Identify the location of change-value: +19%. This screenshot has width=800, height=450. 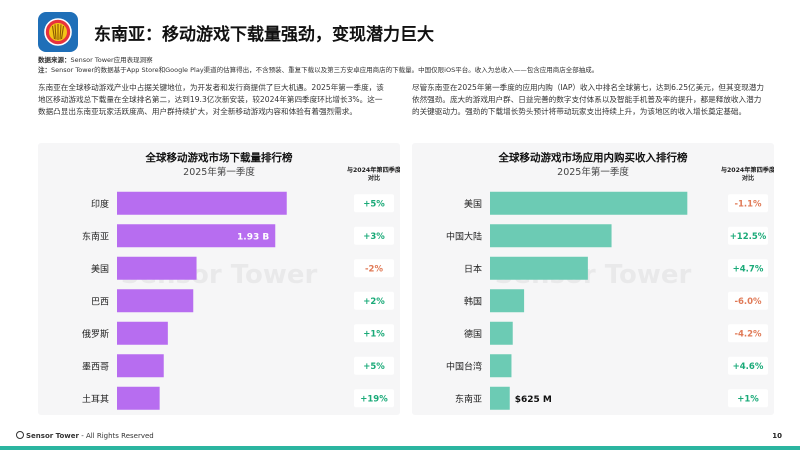
(374, 400).